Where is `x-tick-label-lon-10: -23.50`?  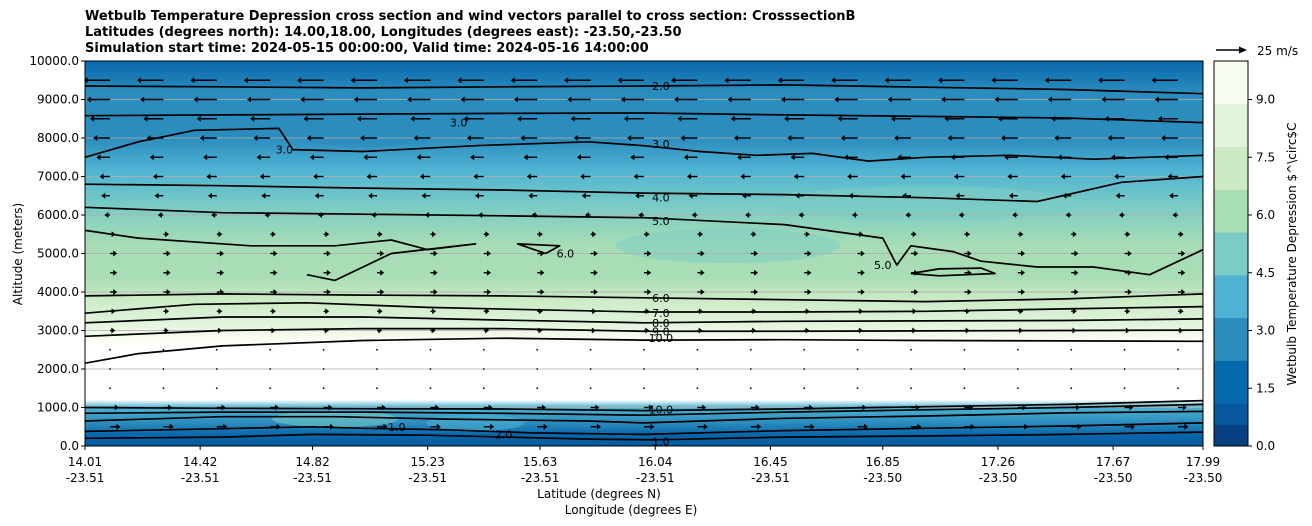
x-tick-label-lon-10: -23.50 is located at coordinates (1203, 478).